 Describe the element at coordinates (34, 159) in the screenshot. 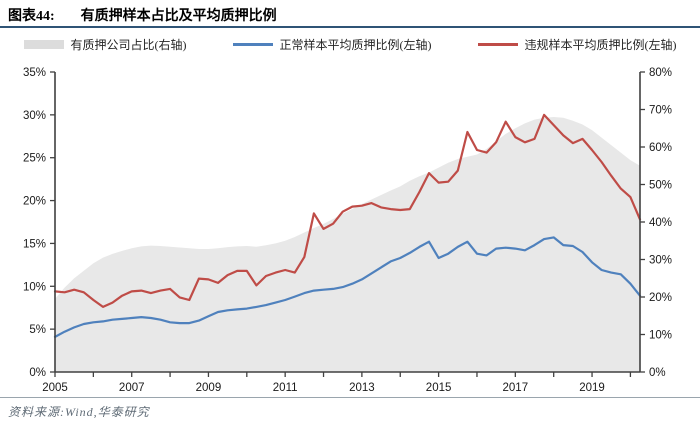

I see `left-axis-tick-label: 25%` at that location.